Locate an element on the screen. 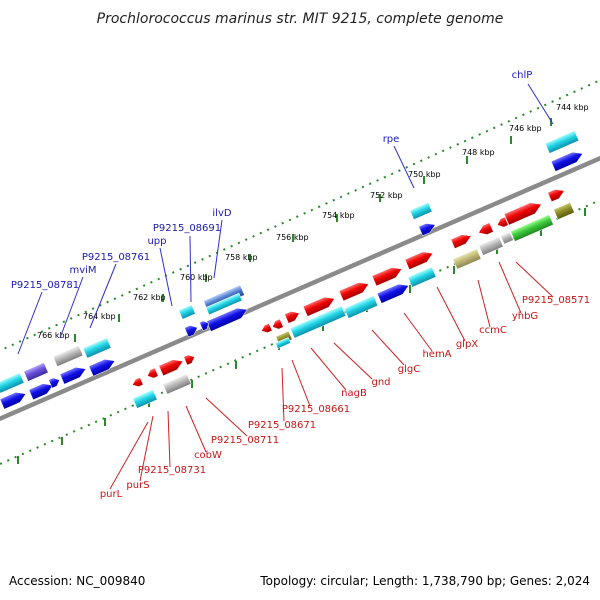 This screenshot has width=600, height=600. gene-label-chlp: chlP is located at coordinates (522, 75).